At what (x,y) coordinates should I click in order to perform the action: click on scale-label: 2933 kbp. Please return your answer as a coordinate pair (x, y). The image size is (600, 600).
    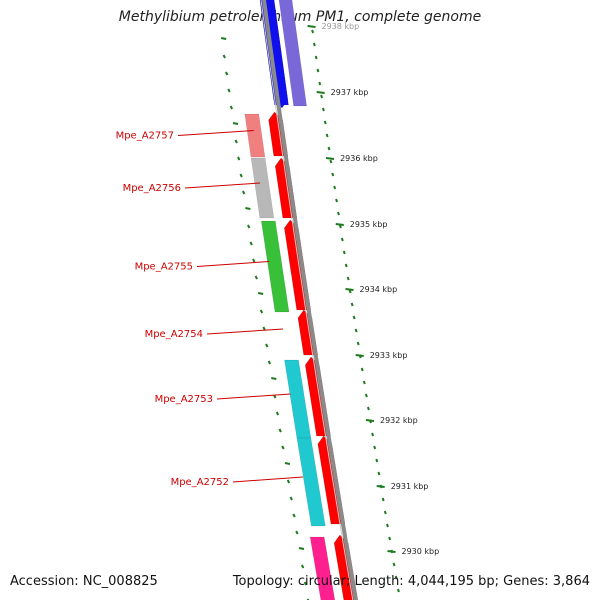
    Looking at the image, I should click on (389, 355).